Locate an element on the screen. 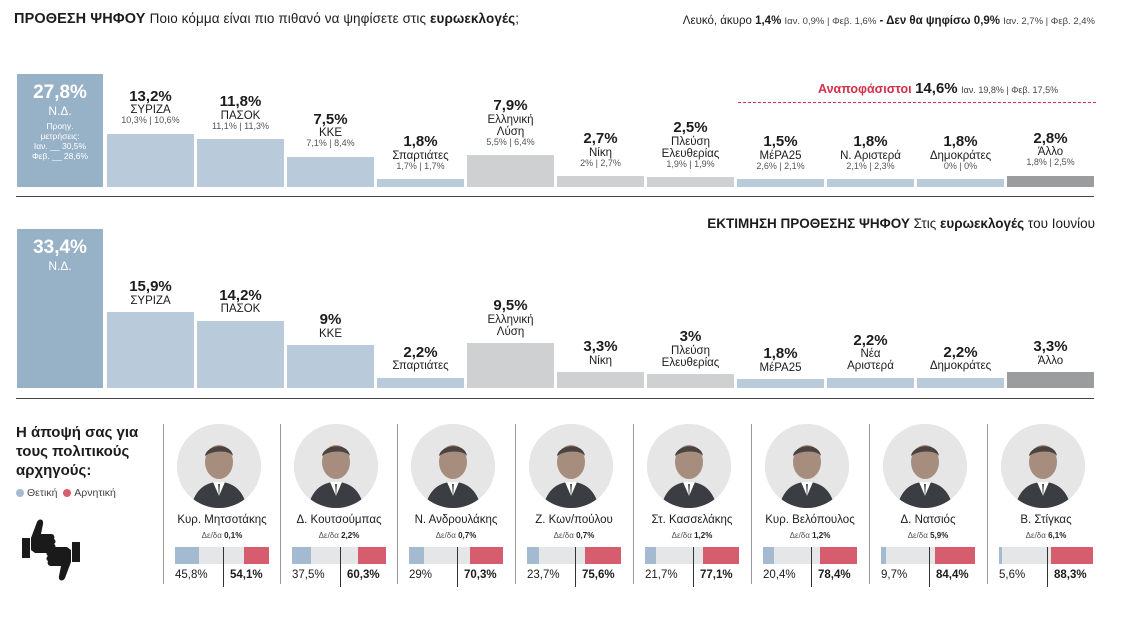 This screenshot has height=633, width=1130. subtitle-bold: ευρωεκλογές is located at coordinates (473, 18).